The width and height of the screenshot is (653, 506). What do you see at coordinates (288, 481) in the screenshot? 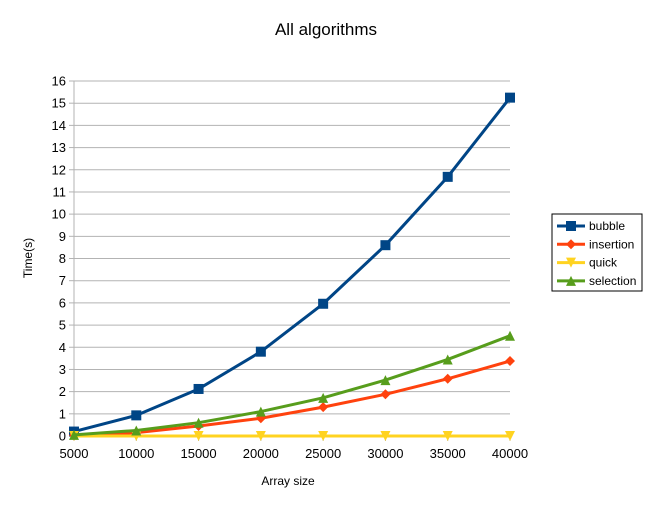
I see `x-axis-label: Array size` at bounding box center [288, 481].